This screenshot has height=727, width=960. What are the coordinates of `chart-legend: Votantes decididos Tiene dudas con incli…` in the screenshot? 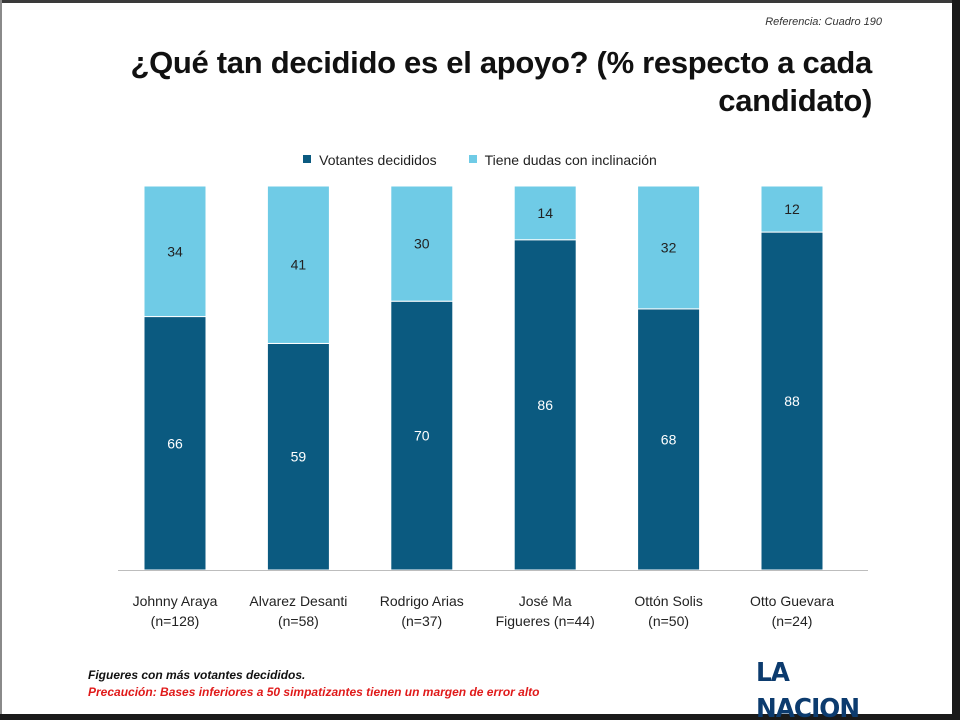 It's located at (480, 160).